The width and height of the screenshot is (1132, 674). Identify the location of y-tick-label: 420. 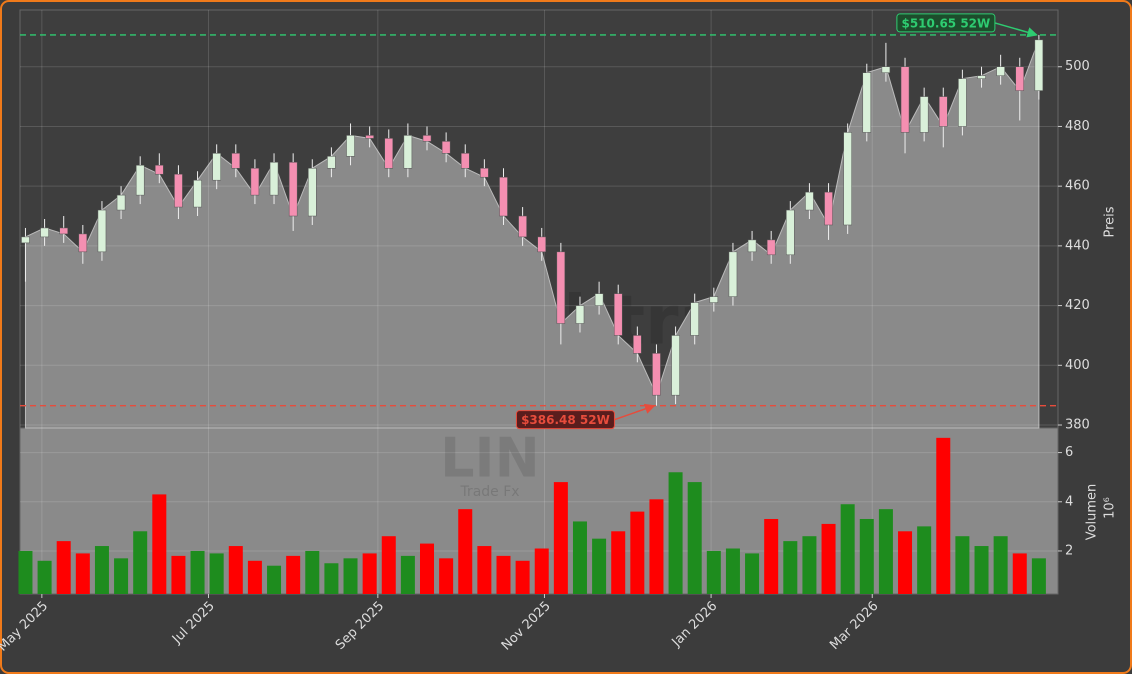
(1077, 305).